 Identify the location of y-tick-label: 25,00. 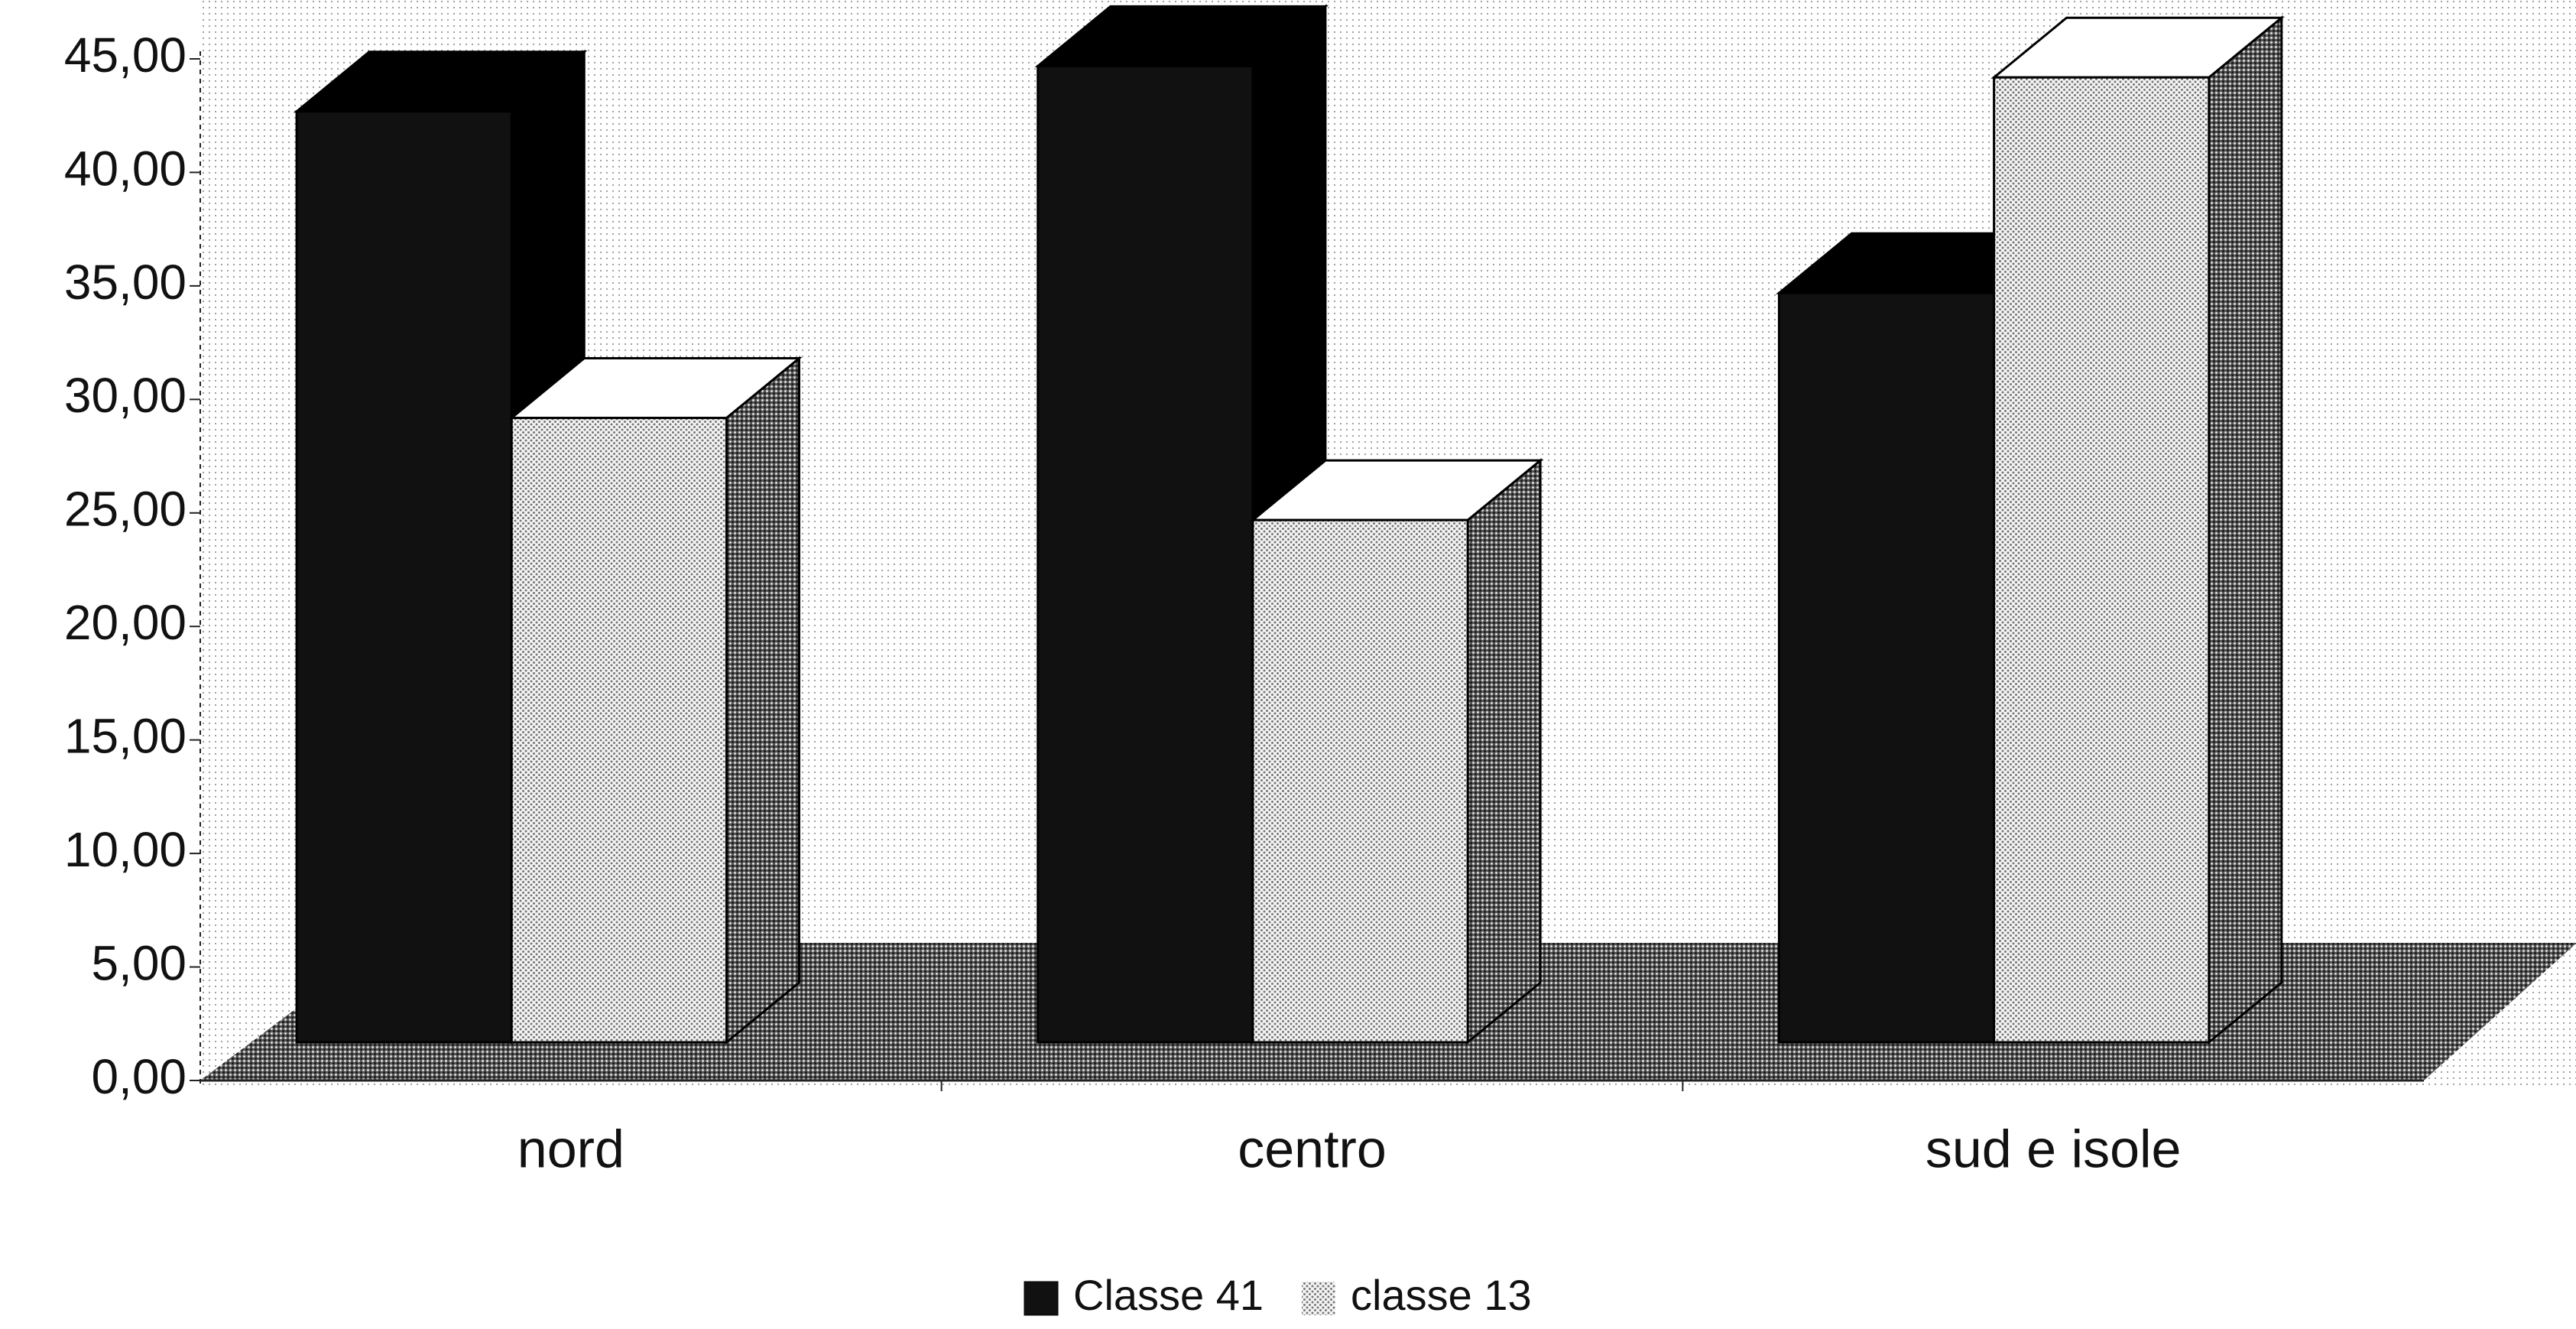
(126, 510).